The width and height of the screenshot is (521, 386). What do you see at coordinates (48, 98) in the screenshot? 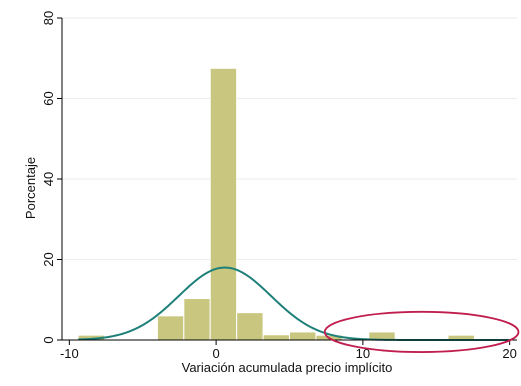
I see `y-tick-label-60: 60` at bounding box center [48, 98].